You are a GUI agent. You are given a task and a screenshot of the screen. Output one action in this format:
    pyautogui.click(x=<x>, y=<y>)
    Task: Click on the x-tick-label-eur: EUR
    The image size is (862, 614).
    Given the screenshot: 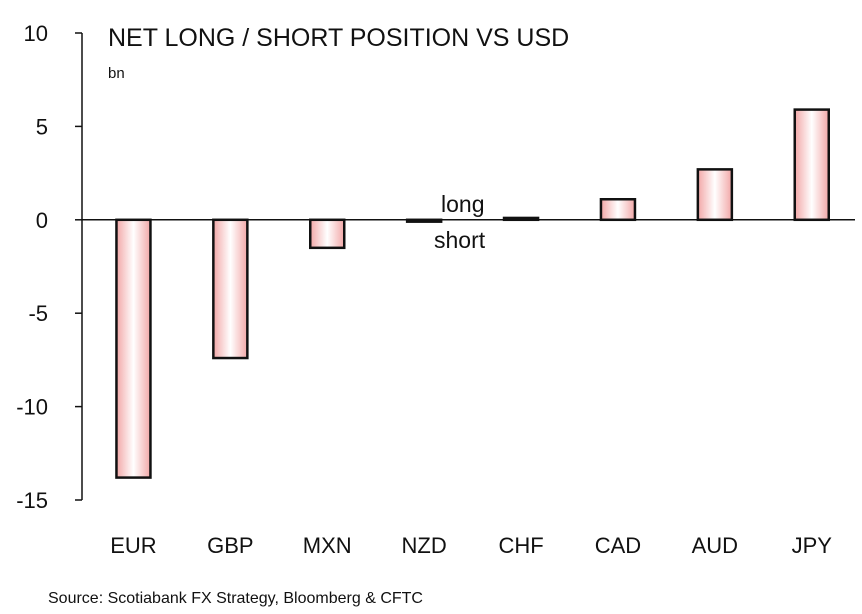 What is the action you would take?
    pyautogui.click(x=133, y=545)
    